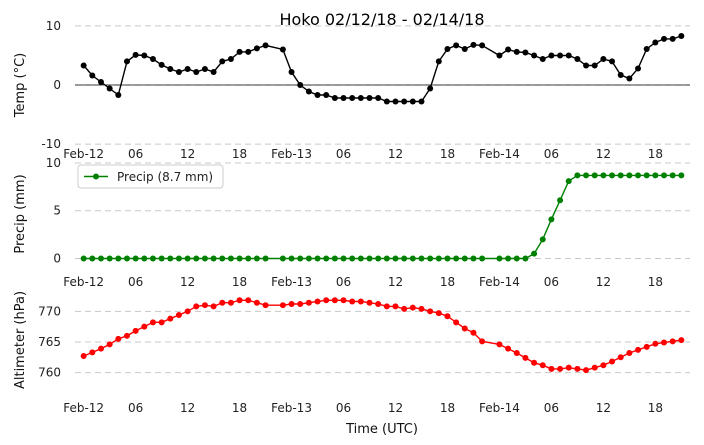  Describe the element at coordinates (343, 408) in the screenshot. I see `altimeter-x-tick-label: 06` at that location.